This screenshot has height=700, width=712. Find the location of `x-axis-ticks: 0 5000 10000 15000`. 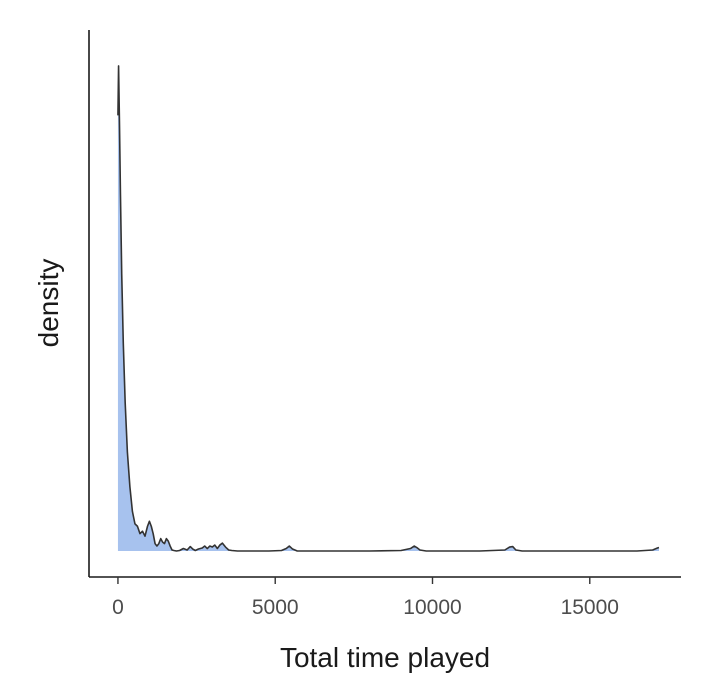

x-axis-ticks: 0 5000 10000 15000 is located at coordinates (365, 598).